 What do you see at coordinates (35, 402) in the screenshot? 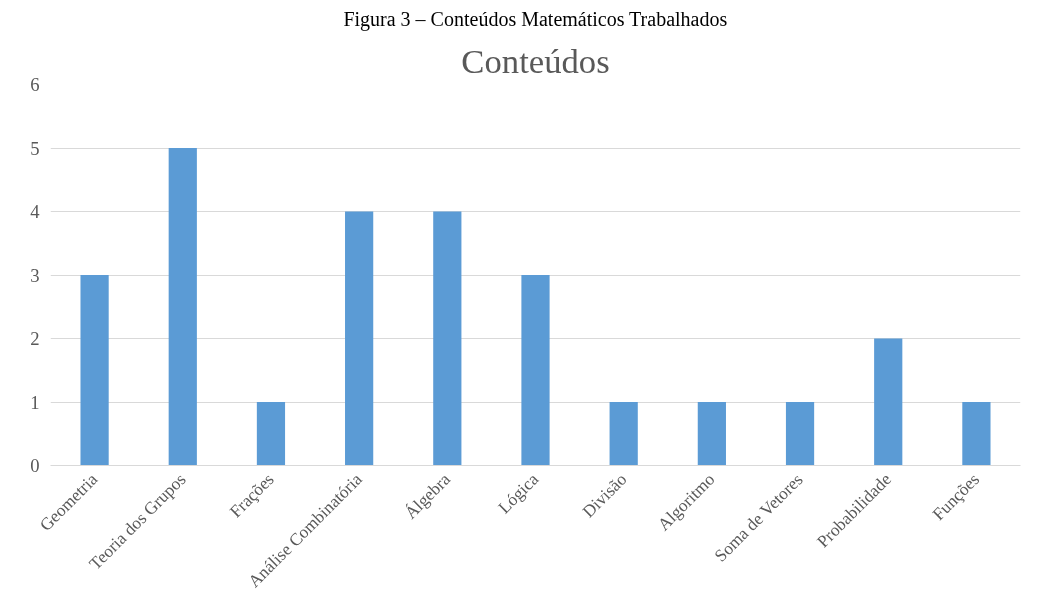
I see `y-tick-label: 1` at bounding box center [35, 402].